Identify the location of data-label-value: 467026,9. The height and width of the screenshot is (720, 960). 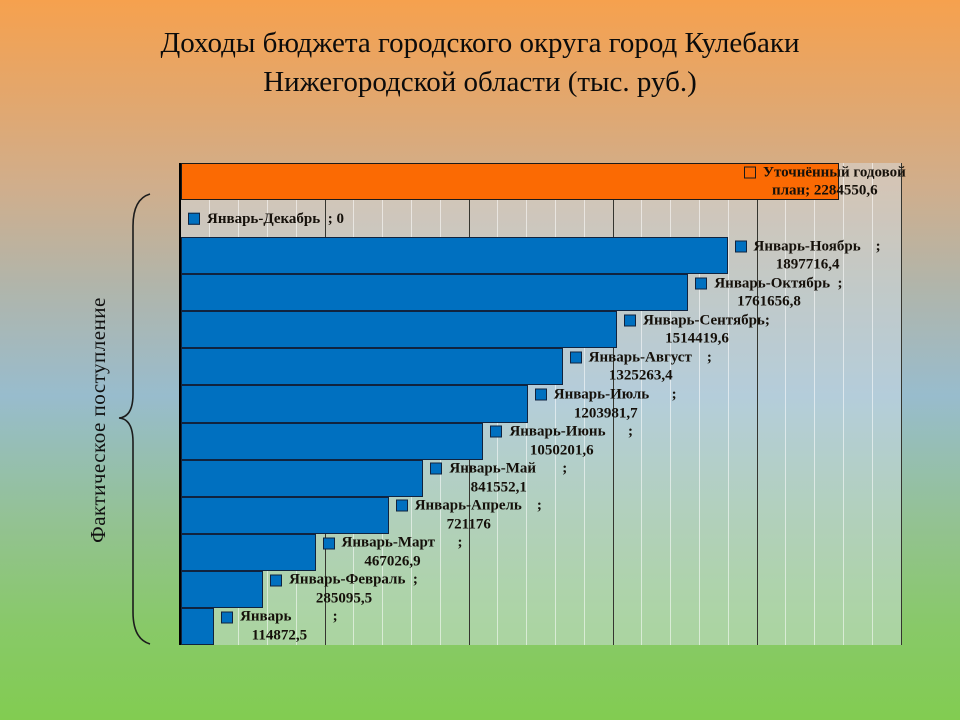
(392, 561).